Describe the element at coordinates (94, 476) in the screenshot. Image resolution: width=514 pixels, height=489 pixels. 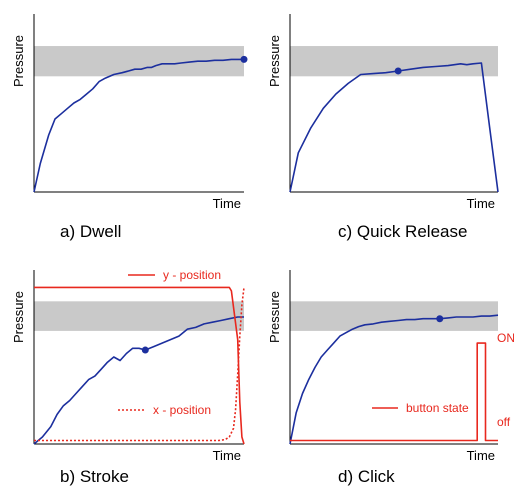
I see `chart-caption: b) Stroke` at that location.